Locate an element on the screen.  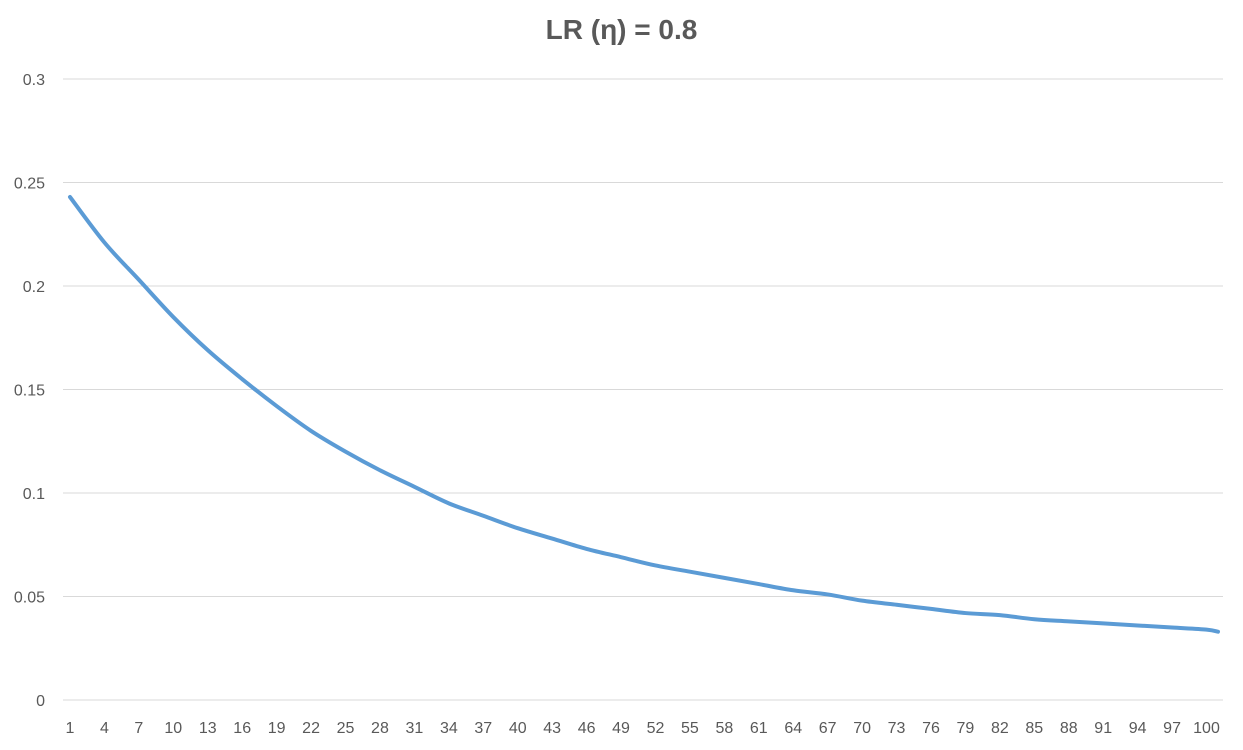
x-tick-label: 25 is located at coordinates (346, 728).